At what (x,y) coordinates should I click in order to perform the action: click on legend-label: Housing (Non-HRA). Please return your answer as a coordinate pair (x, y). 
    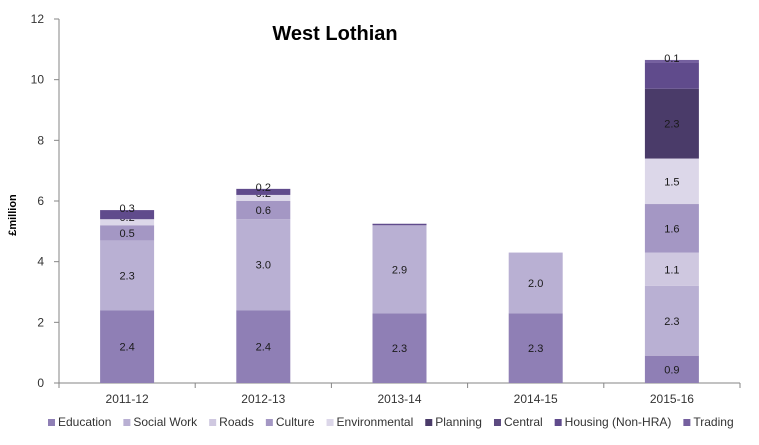
    Looking at the image, I should click on (618, 422).